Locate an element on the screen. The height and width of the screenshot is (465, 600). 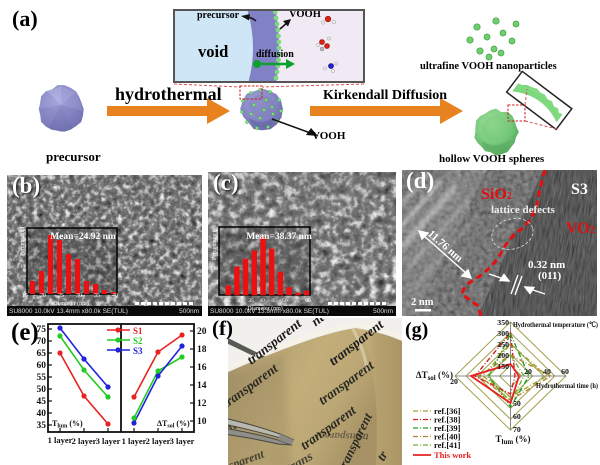
svg-text: 16 is located at coordinates (202, 368).